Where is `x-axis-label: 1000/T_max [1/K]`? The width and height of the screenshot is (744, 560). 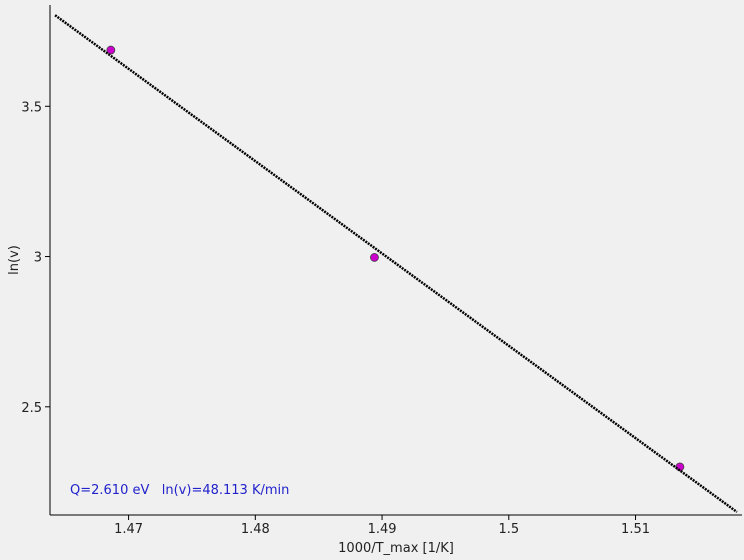 x-axis-label: 1000/T_max [1/K] is located at coordinates (396, 548).